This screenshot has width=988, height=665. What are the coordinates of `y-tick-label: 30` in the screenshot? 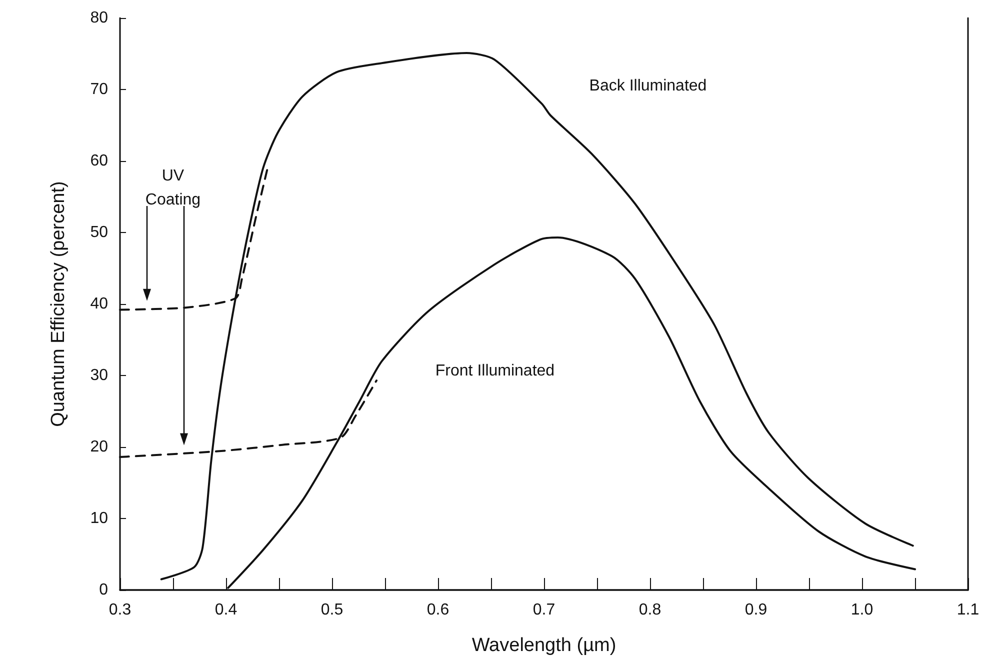 It's located at (99, 375).